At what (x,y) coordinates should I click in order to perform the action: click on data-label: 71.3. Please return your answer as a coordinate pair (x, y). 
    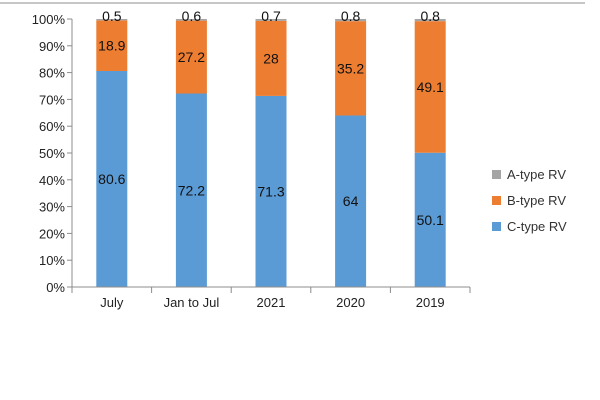
    Looking at the image, I should click on (270, 191).